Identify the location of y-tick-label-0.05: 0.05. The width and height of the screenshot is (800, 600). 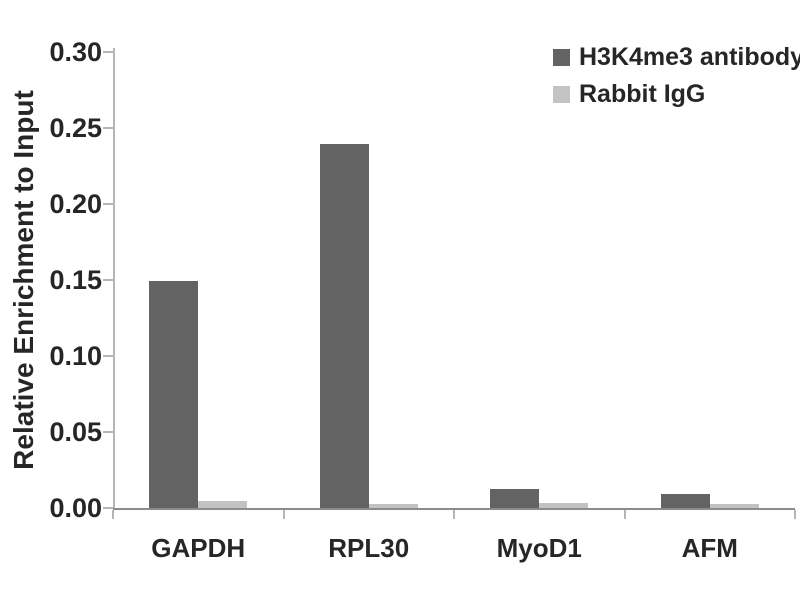
(75, 432).